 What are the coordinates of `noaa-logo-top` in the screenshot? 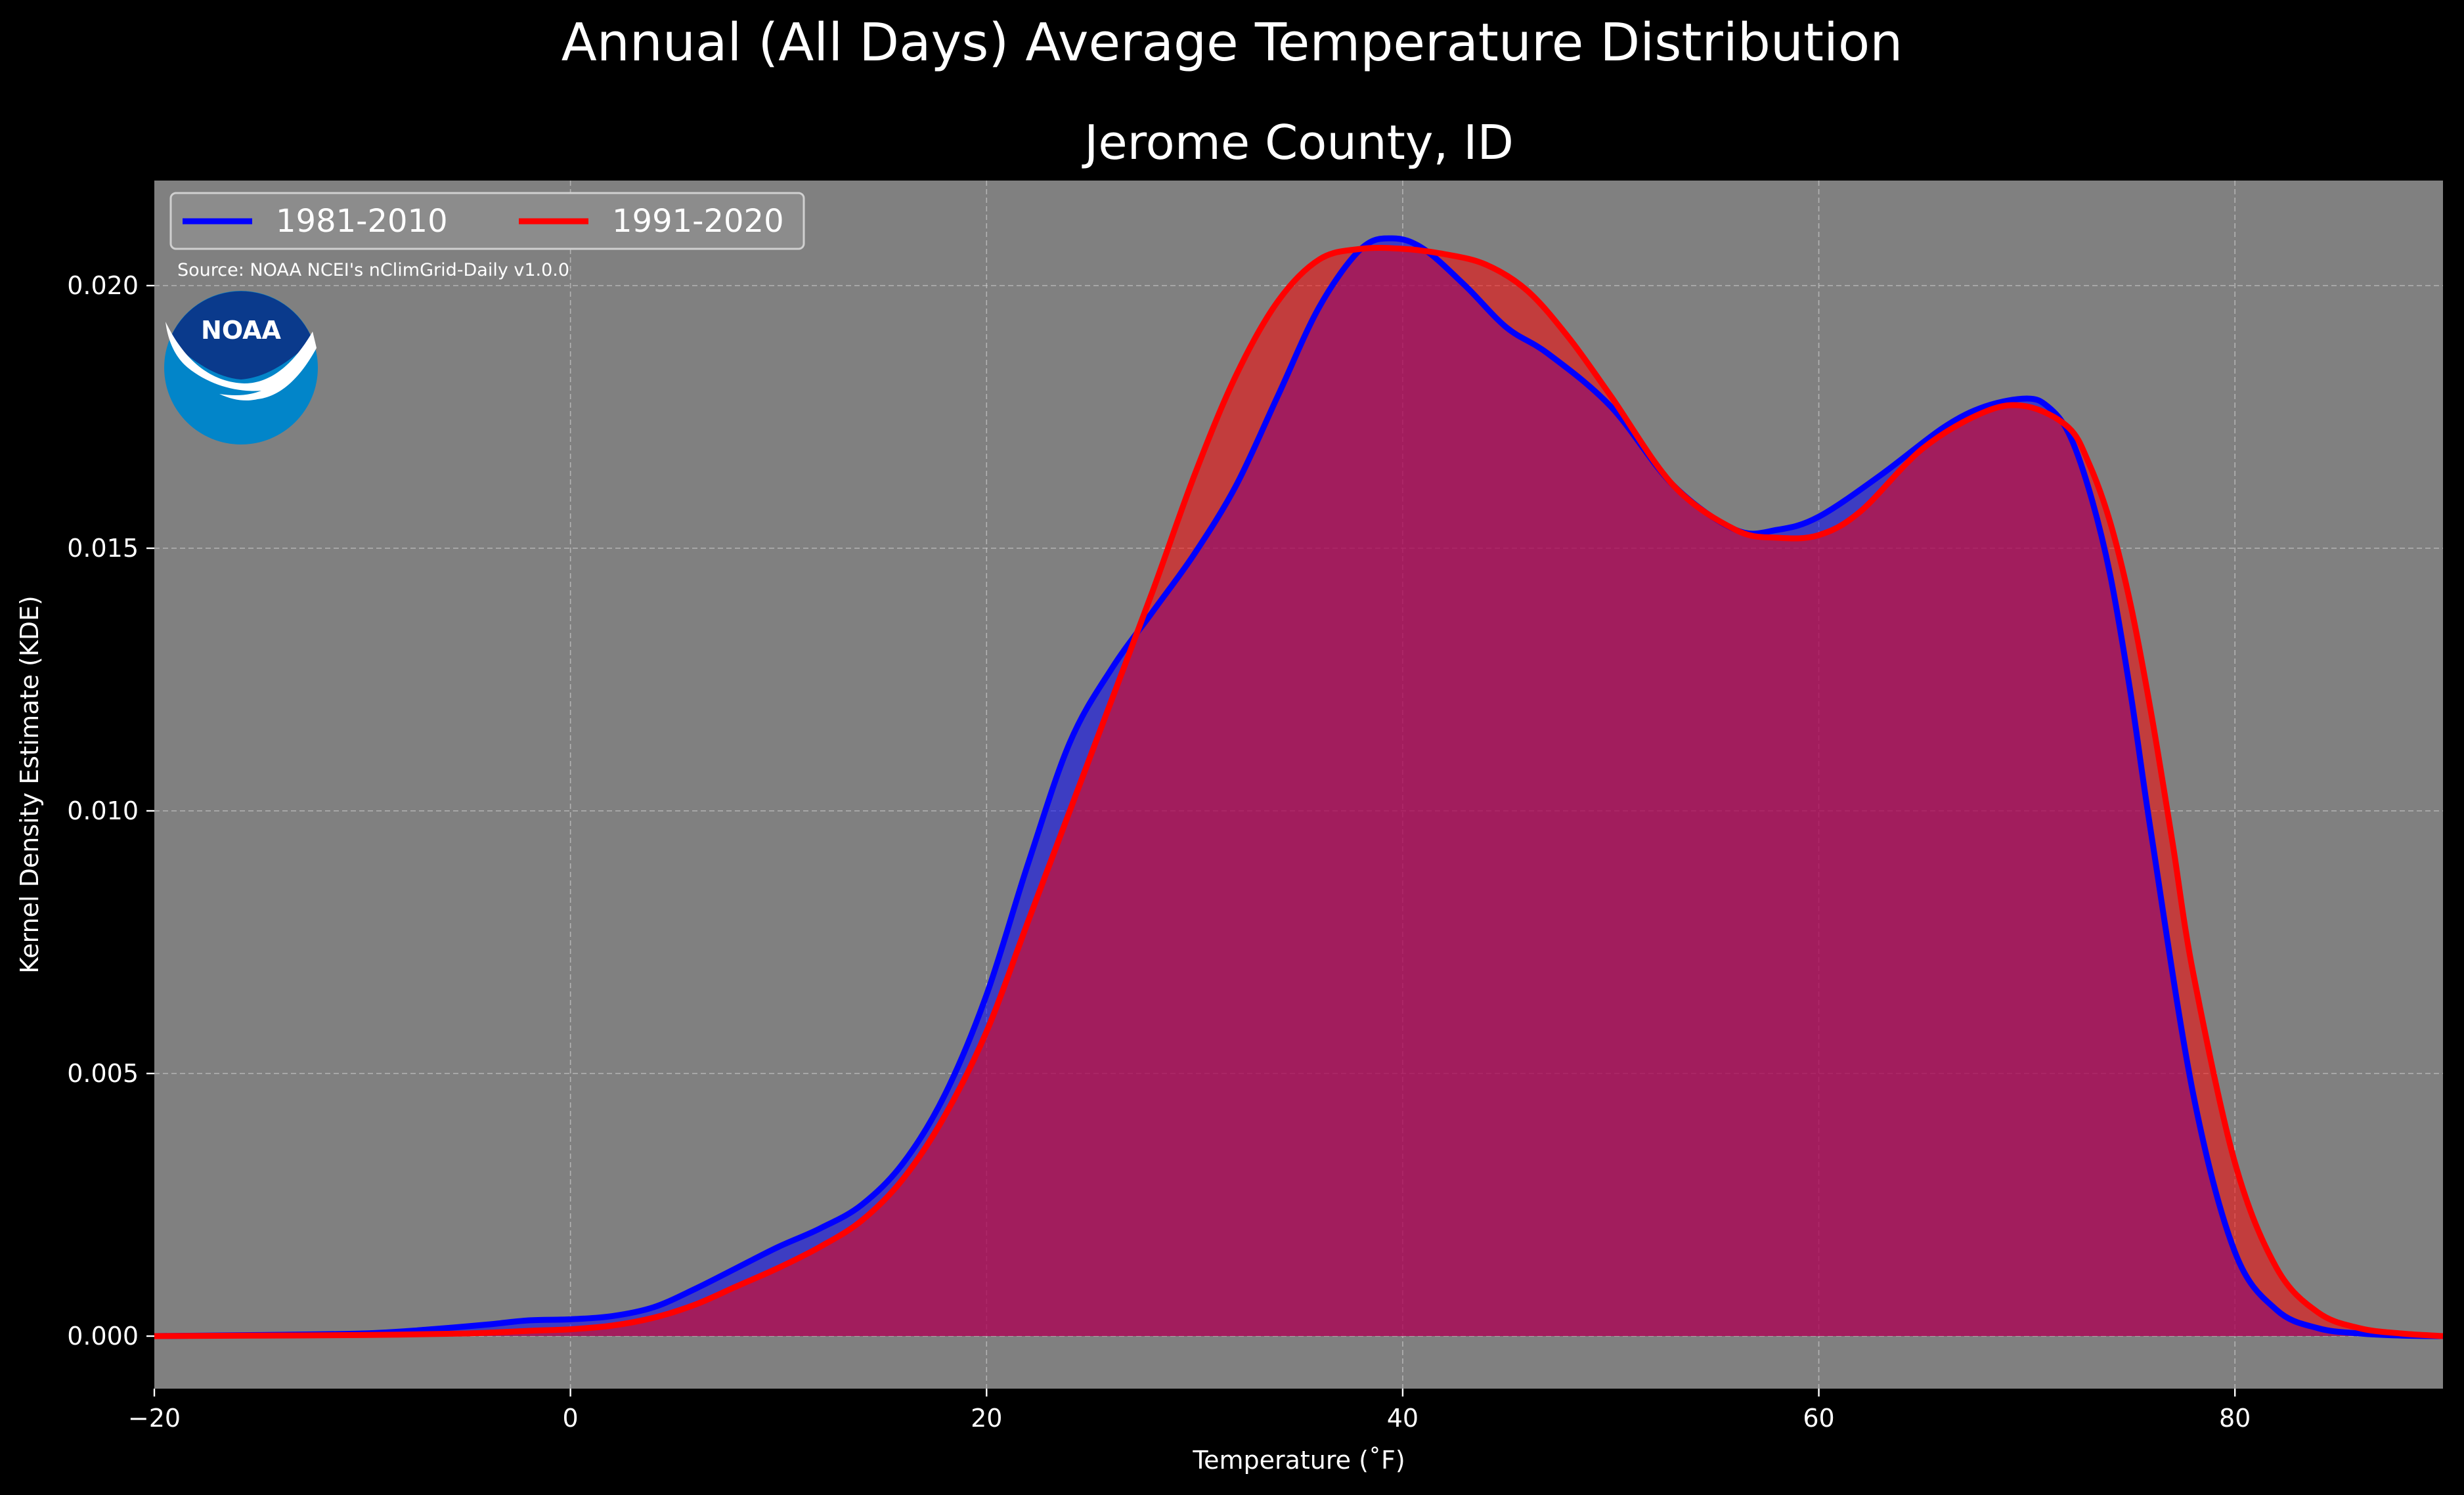 It's located at (241, 335).